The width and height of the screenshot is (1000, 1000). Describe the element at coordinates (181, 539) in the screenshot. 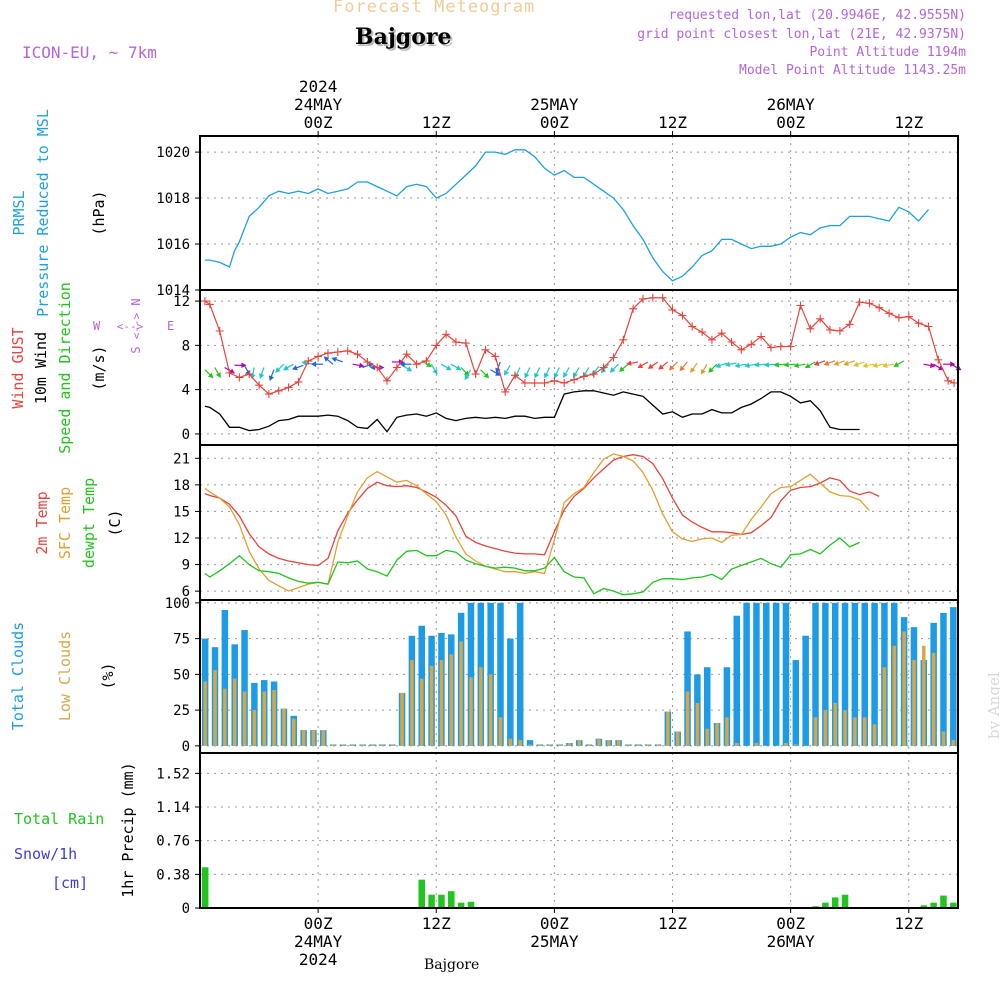

I see `ytick-label-temperature: 12` at that location.